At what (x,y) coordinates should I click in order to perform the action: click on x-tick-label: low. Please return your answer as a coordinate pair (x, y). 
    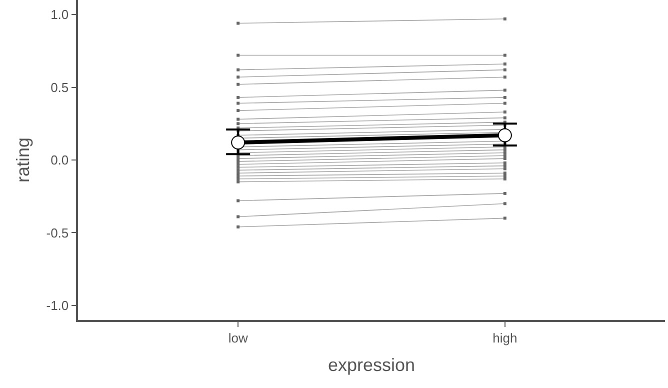
    Looking at the image, I should click on (238, 338).